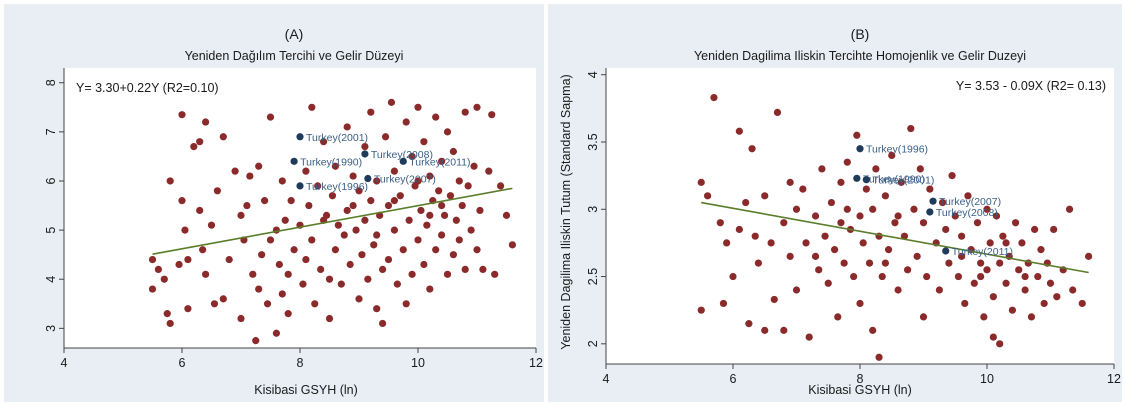  Describe the element at coordinates (895, 237) in the screenshot. I see `fit-line-b` at that location.